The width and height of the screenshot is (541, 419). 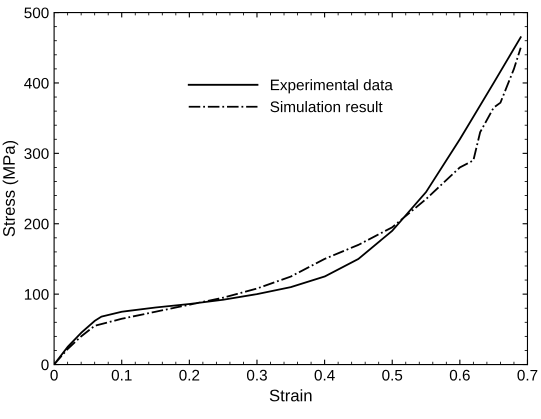 What do you see at coordinates (36, 12) in the screenshot?
I see `y-tick-label: 500` at bounding box center [36, 12].